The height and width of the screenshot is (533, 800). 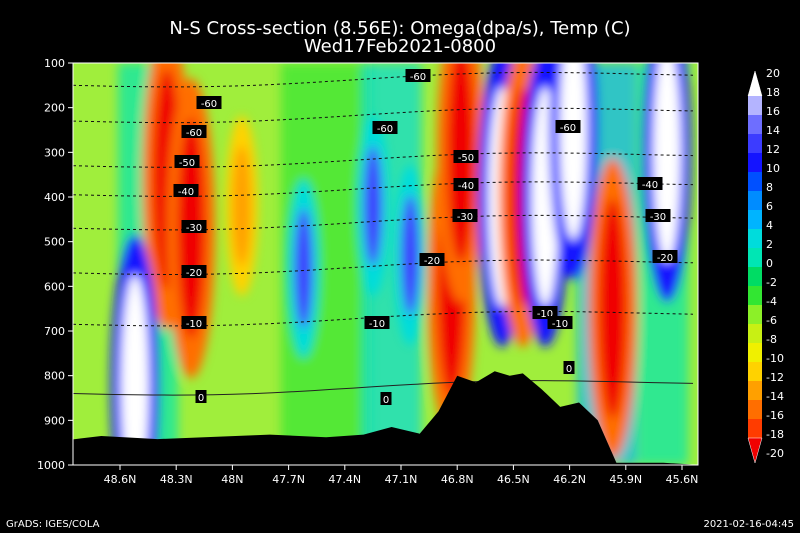 What do you see at coordinates (773, 92) in the screenshot?
I see `colorbar-label: 18` at bounding box center [773, 92].